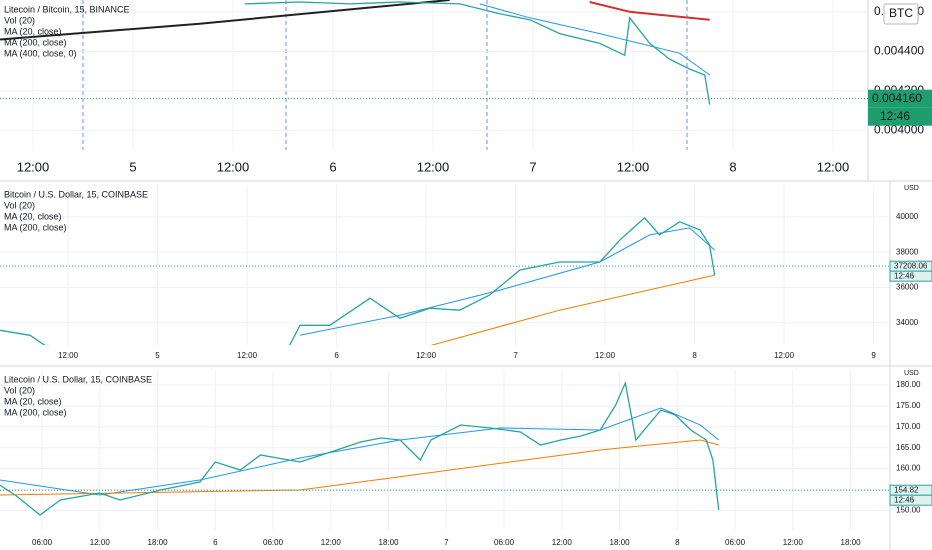  I want to click on chart-title: Bitcoin / U.S. Dollar, 15, COINBASE, so click(76, 194).